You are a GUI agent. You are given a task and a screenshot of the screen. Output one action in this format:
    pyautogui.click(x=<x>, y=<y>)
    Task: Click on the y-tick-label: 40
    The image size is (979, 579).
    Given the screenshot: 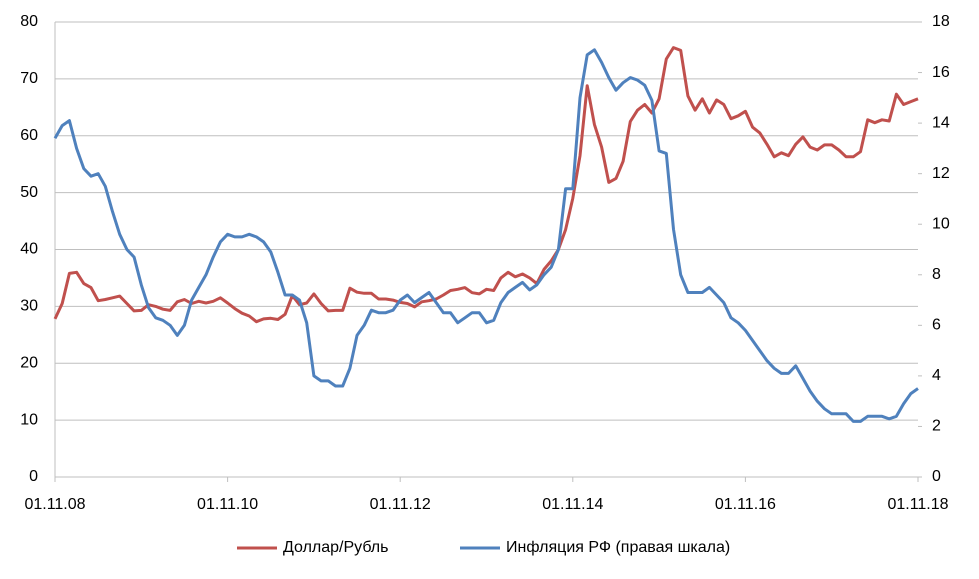 What is the action you would take?
    pyautogui.click(x=29, y=249)
    